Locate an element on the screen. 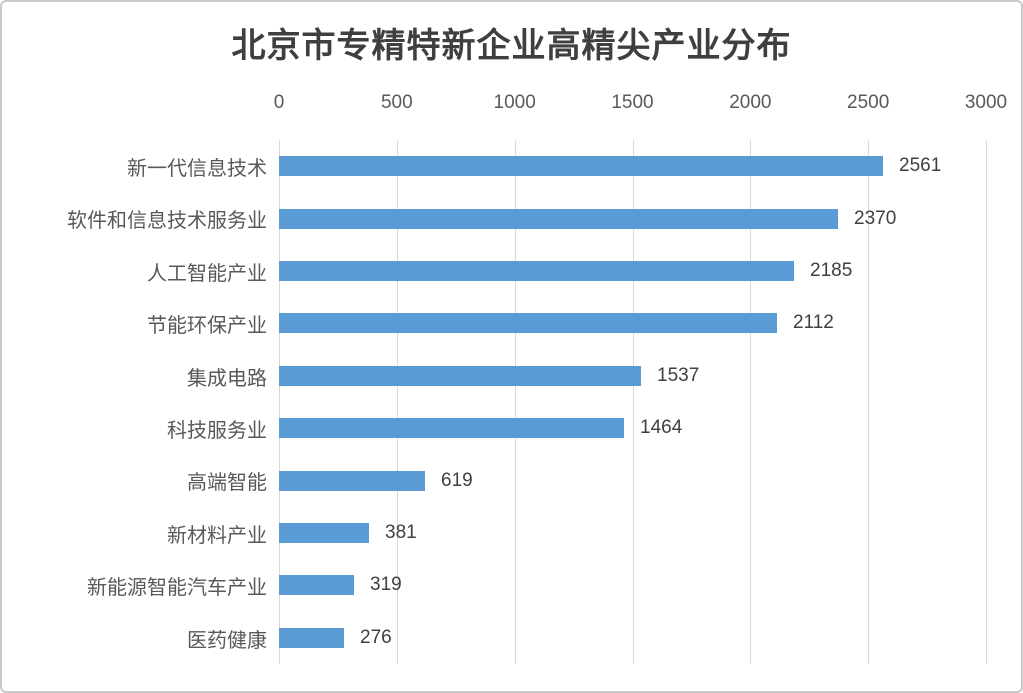 This screenshot has width=1023, height=693. value-label: 2185 is located at coordinates (831, 270).